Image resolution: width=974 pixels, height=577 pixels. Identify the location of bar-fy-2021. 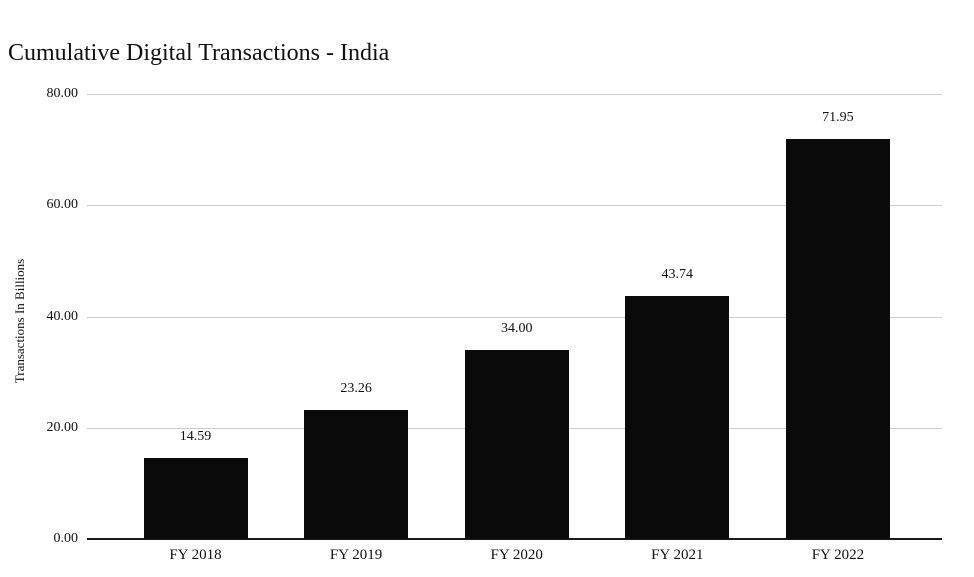
(677, 417).